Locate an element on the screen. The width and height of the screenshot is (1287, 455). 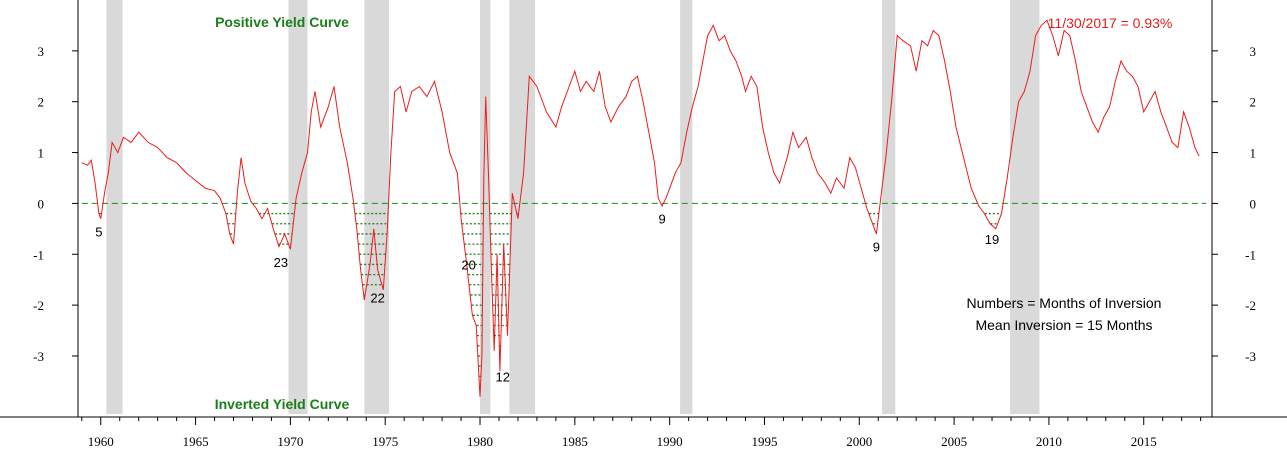
y-tick-label-right-4: -1 is located at coordinates (1250, 254).